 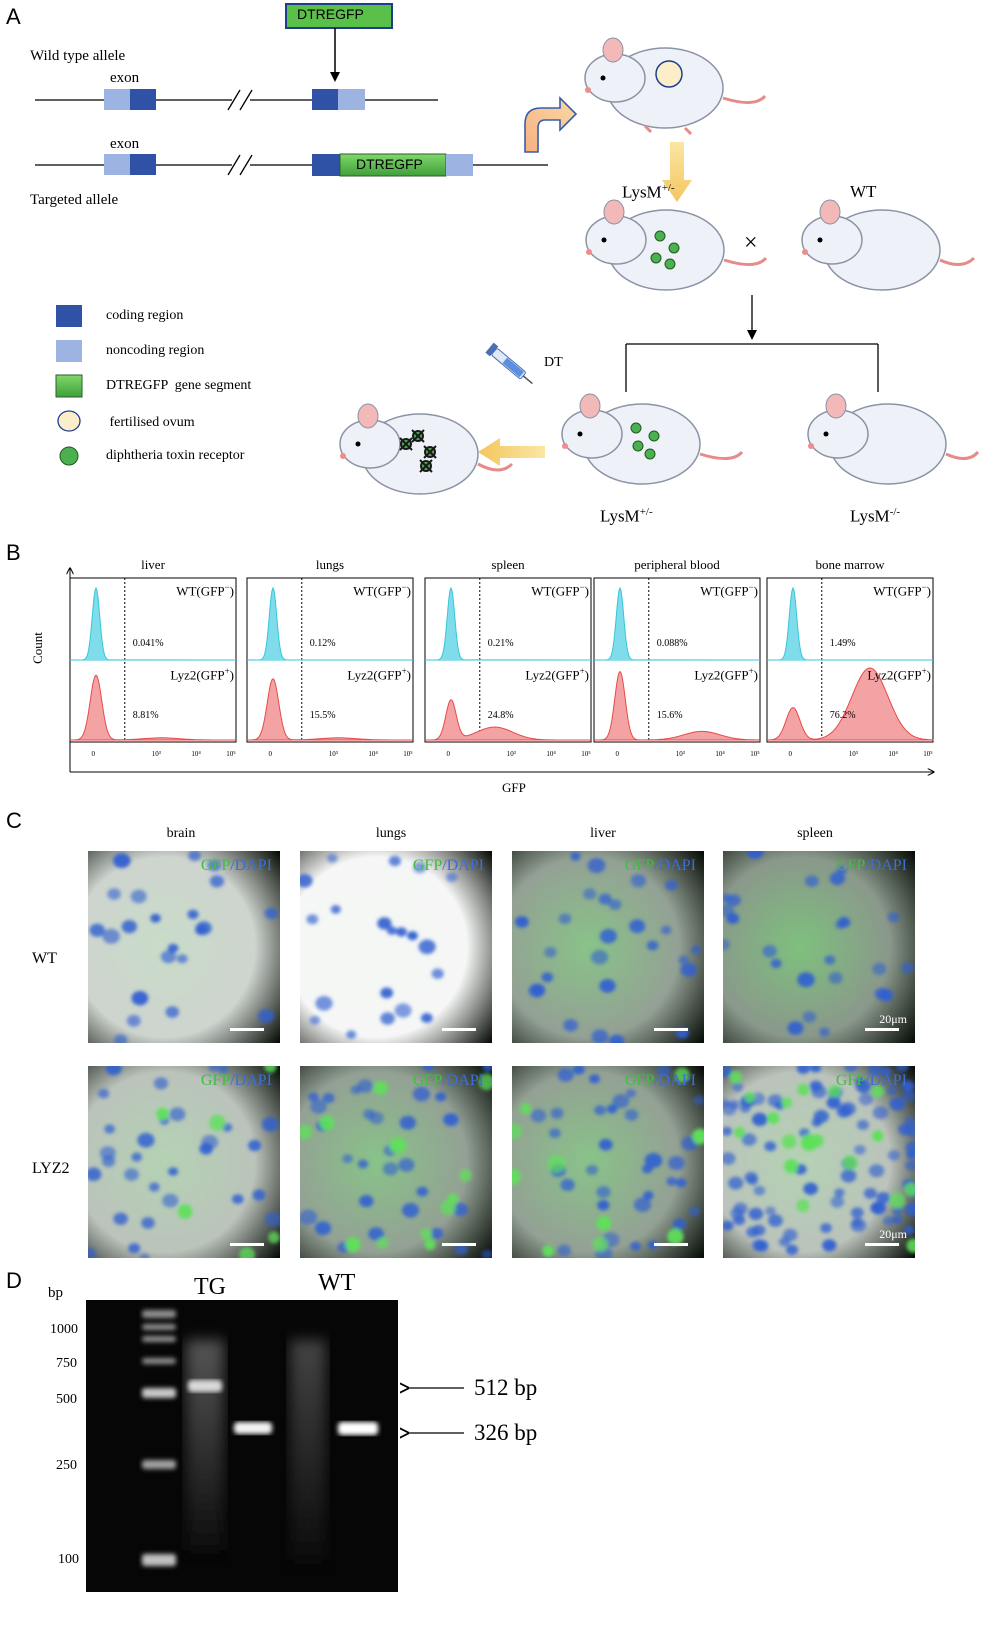 What do you see at coordinates (330, 564) in the screenshot?
I see `flow-title-lungs: lungs` at bounding box center [330, 564].